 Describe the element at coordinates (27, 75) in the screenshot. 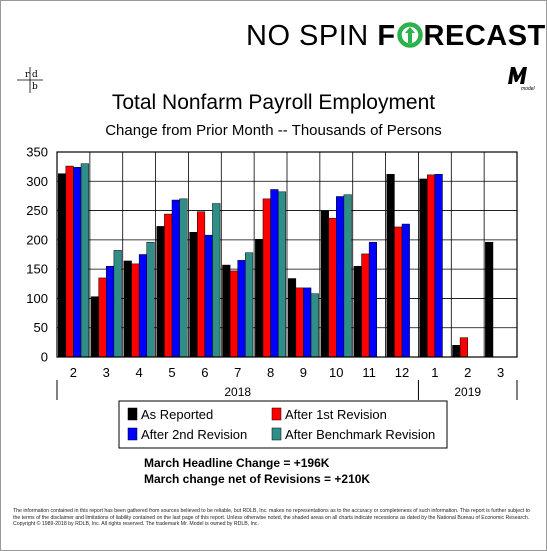

I see `svg-text: r` at that location.